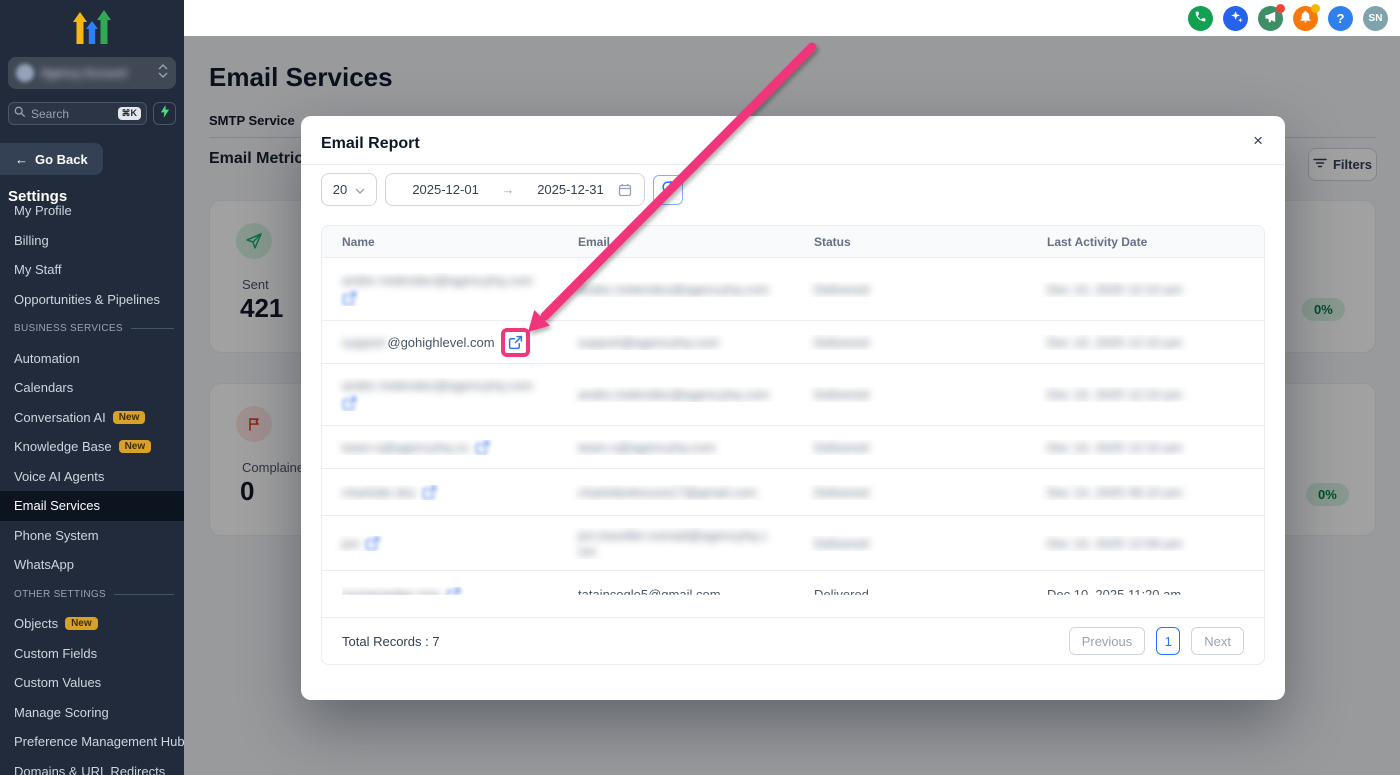  What do you see at coordinates (1280, 8) in the screenshot?
I see `notification-dot-red` at bounding box center [1280, 8].